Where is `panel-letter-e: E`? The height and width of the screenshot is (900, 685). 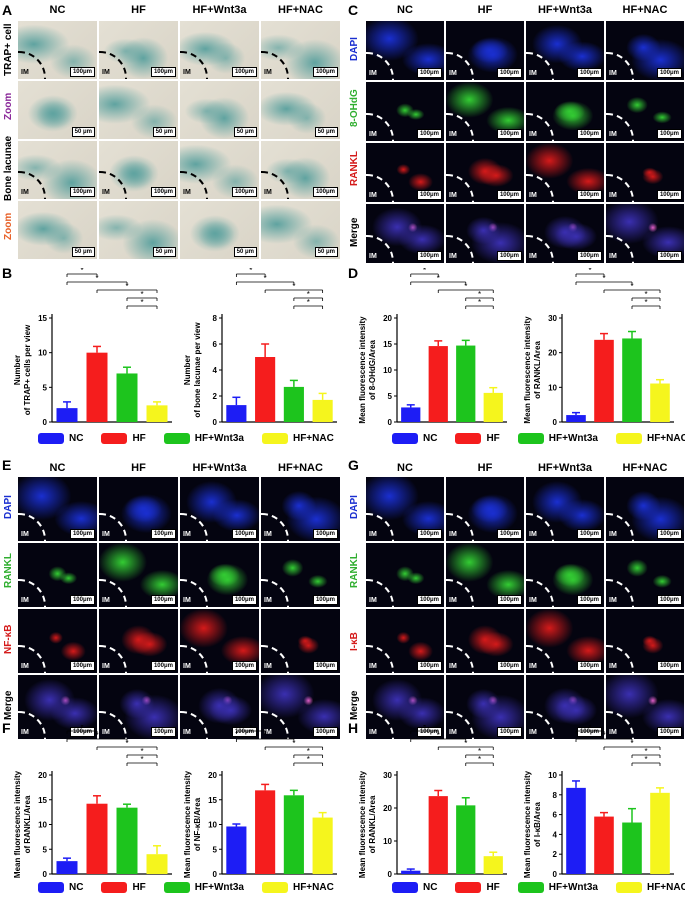 panel-letter-e: E is located at coordinates (7, 465).